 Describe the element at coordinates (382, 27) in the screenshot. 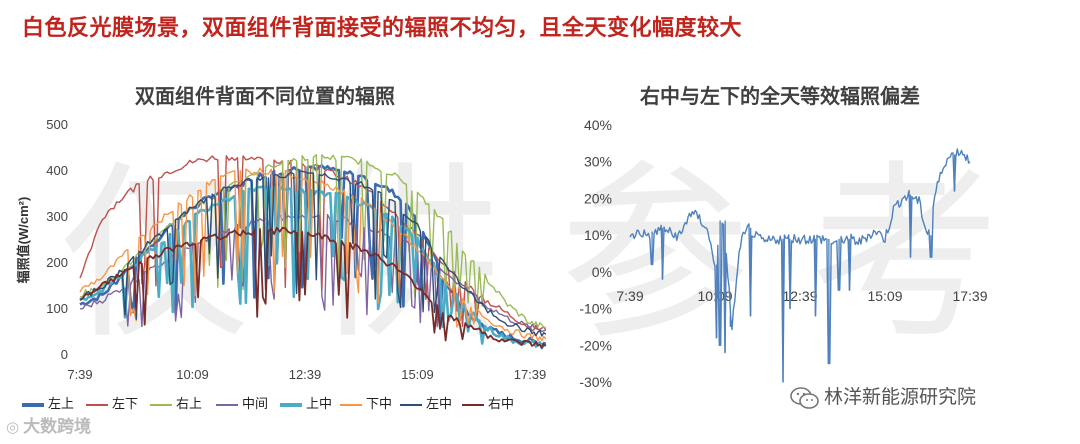

I see `headline: 白色反光膜场景，双面组件背面接受的辐照不均匀，且全天变化幅度较大` at that location.